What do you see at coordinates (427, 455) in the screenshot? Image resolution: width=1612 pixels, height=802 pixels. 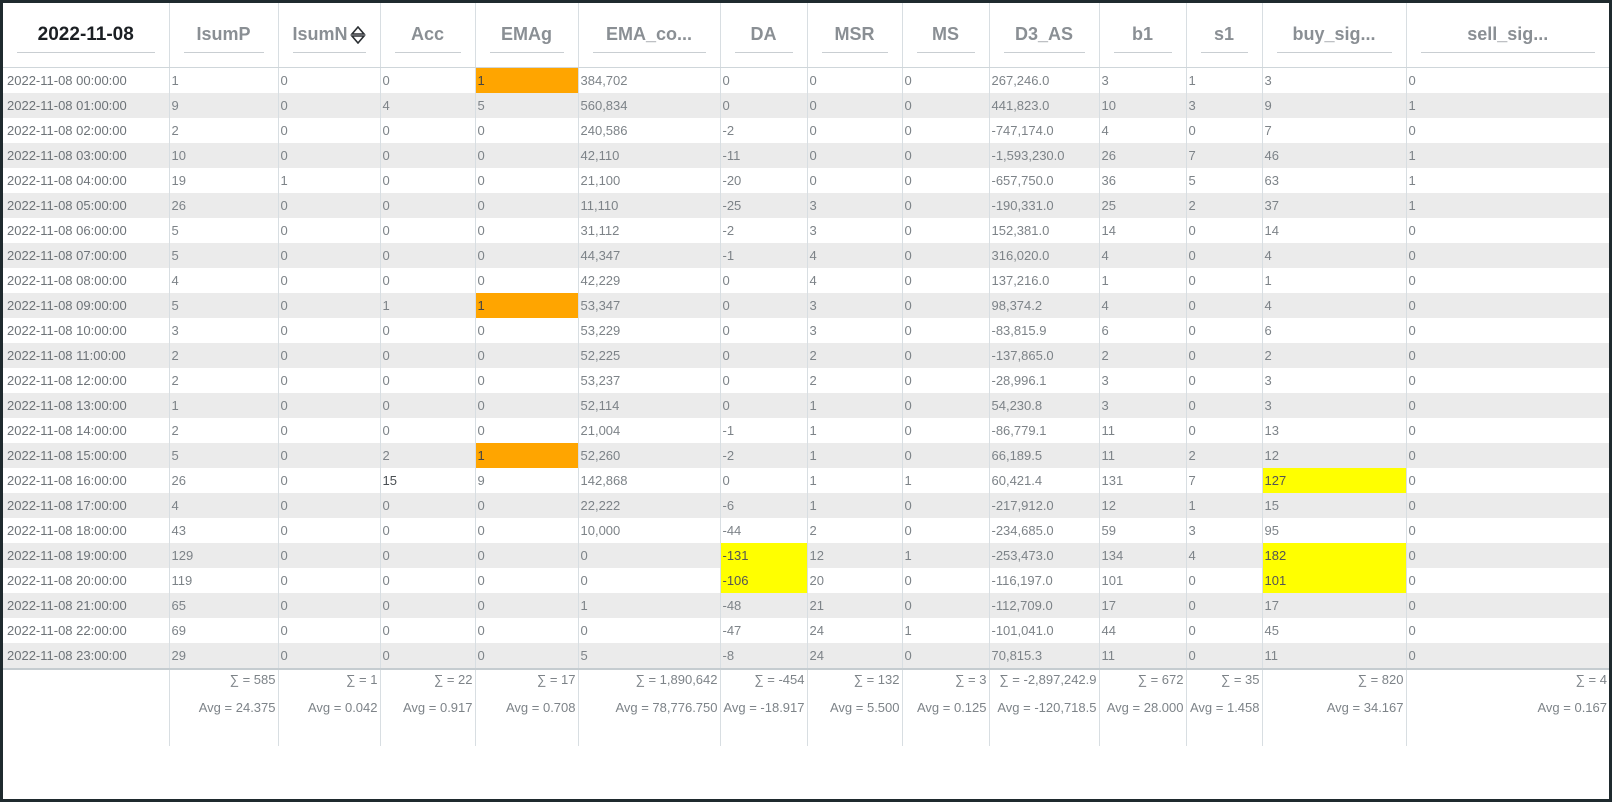 I see `cell-acc: 2` at bounding box center [427, 455].